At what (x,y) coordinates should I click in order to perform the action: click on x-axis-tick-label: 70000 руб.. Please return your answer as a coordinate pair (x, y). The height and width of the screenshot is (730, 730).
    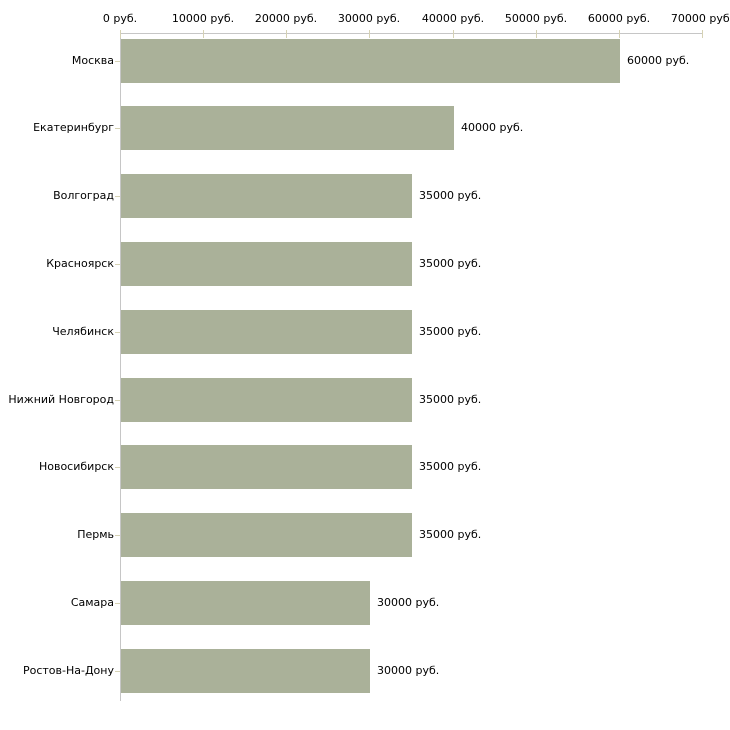
    Looking at the image, I should click on (700, 18).